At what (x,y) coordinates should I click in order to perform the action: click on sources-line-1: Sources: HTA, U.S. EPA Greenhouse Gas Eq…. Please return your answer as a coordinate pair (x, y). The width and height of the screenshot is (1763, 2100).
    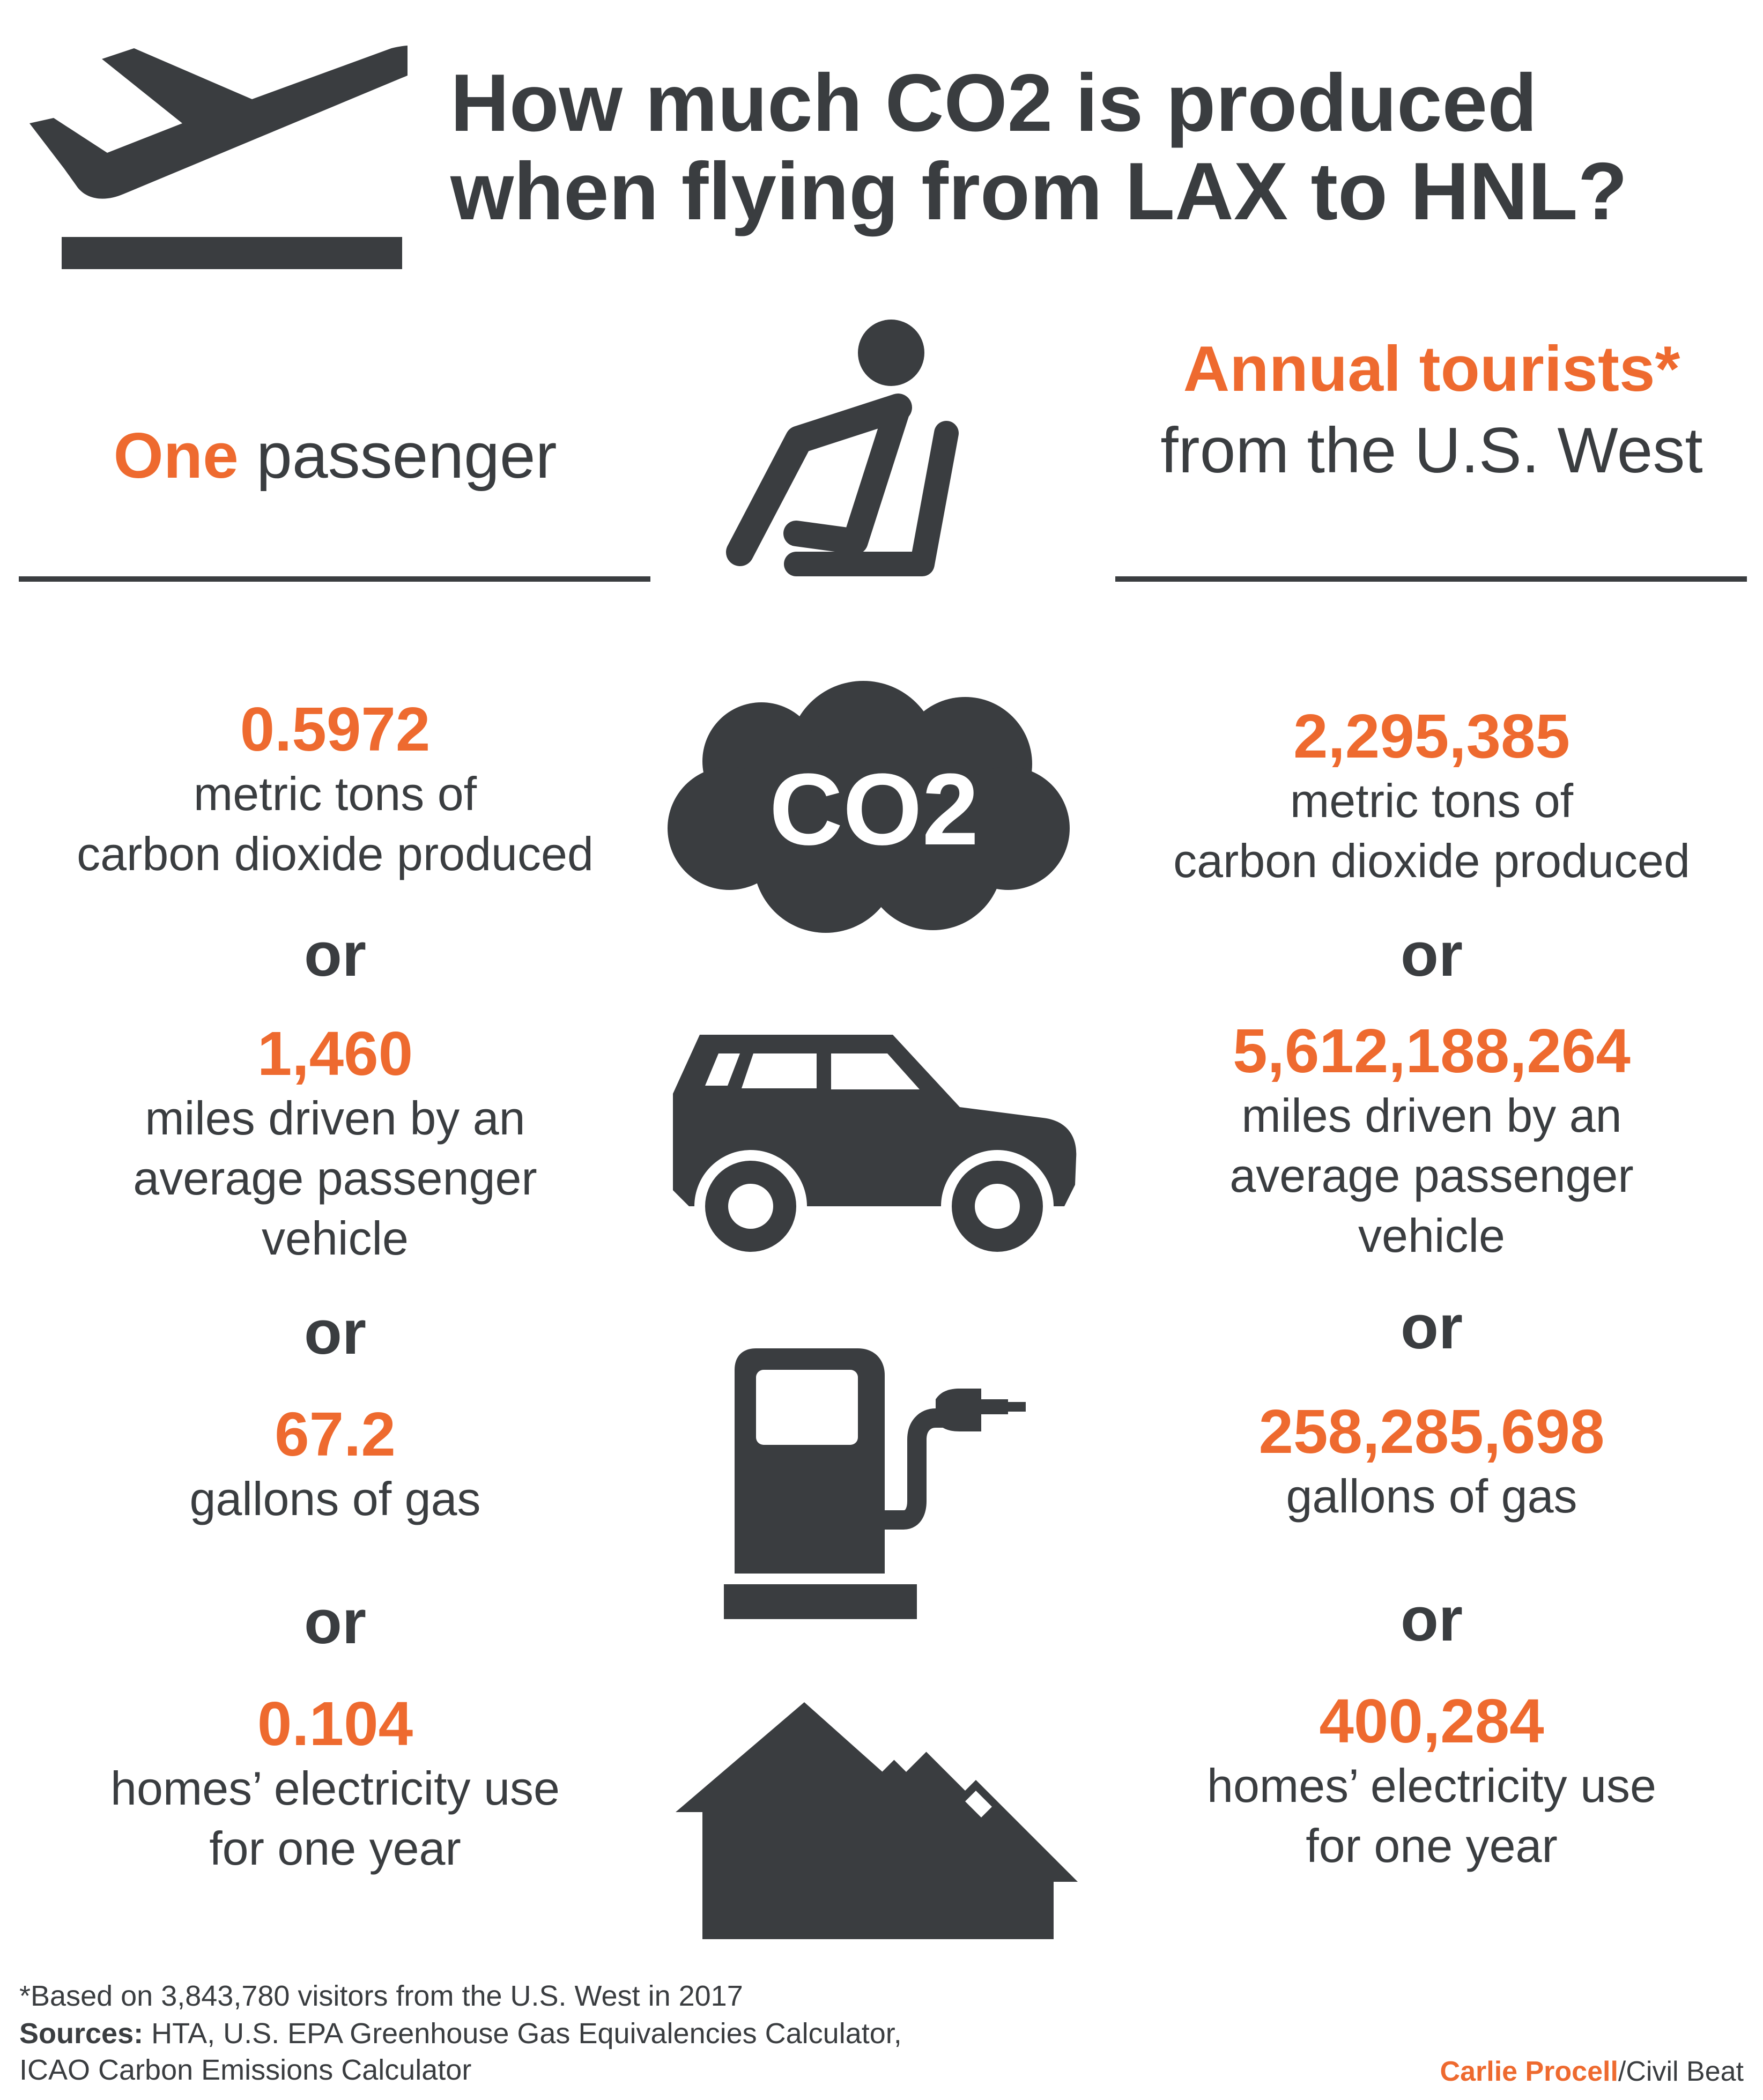
    Looking at the image, I should click on (461, 2033).